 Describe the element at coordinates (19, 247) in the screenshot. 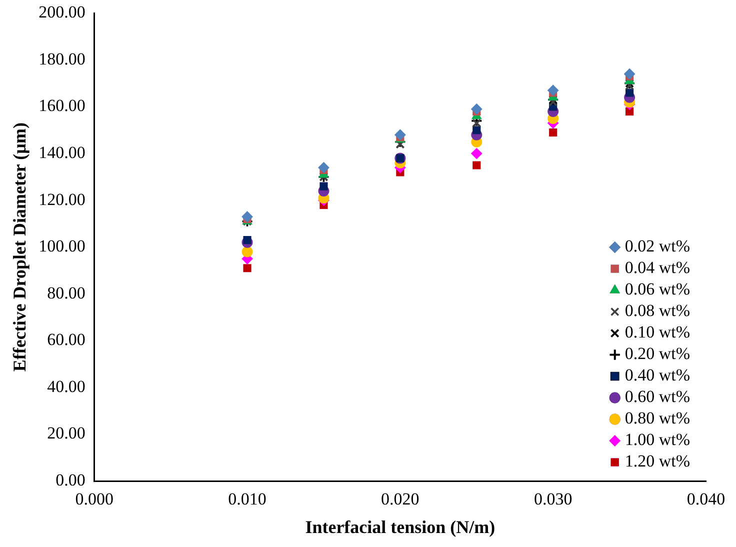

I see `y-axis-title: Effective Droplet Diameter (µm)` at that location.